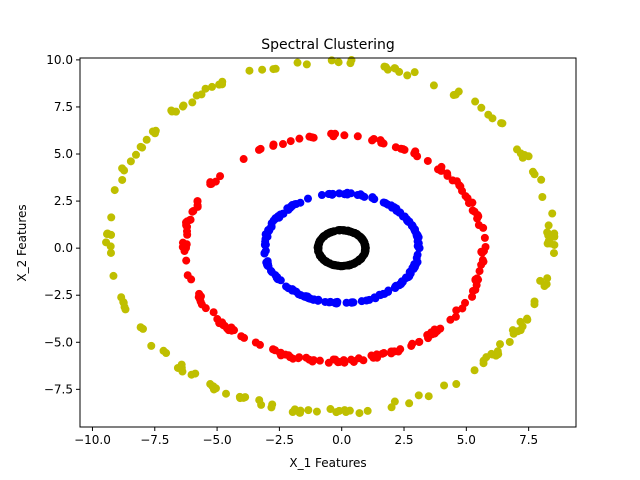 The width and height of the screenshot is (640, 480). What do you see at coordinates (59, 60) in the screenshot?
I see `y-tick-label: 10.0` at bounding box center [59, 60].